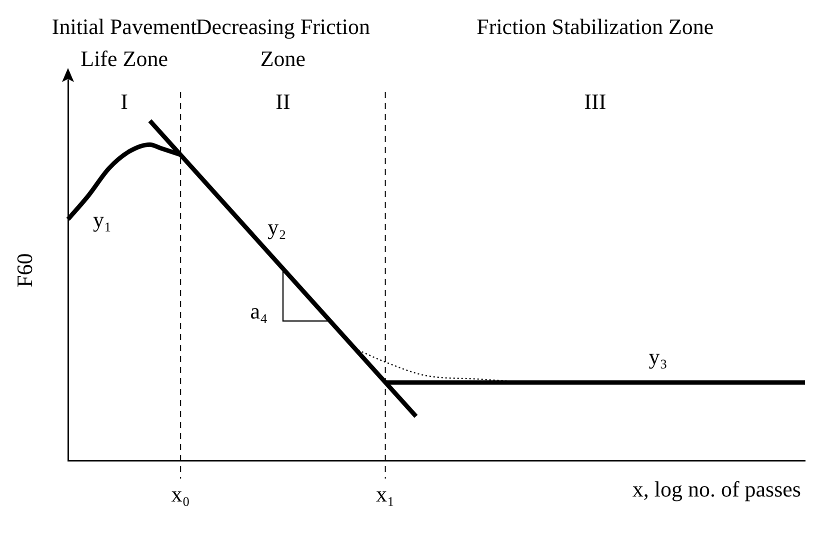 The height and width of the screenshot is (537, 827). What do you see at coordinates (716, 489) in the screenshot?
I see `x-axis-title: x, log no. of passes` at bounding box center [716, 489].